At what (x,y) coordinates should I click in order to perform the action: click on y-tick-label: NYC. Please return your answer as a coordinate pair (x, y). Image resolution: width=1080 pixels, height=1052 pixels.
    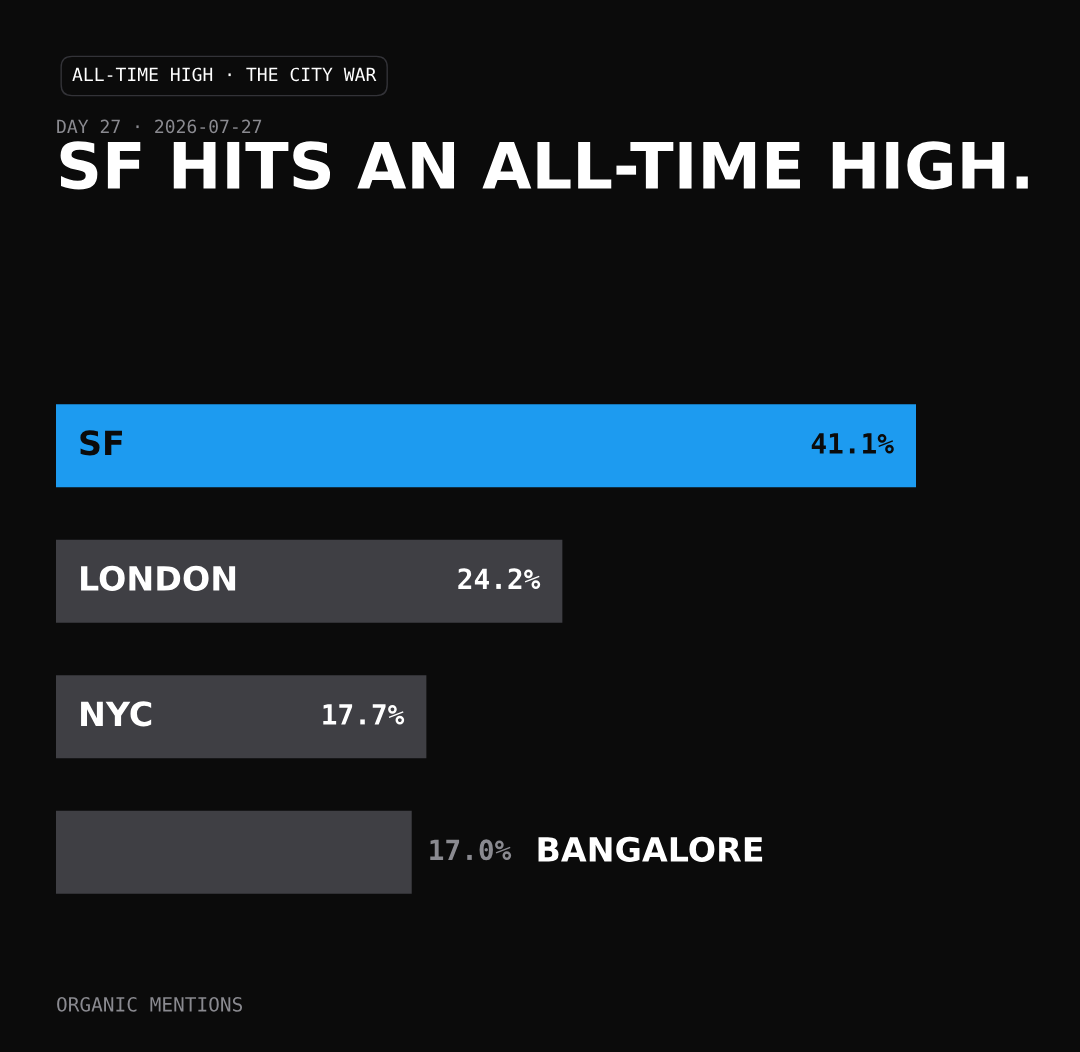
    Looking at the image, I should click on (116, 714).